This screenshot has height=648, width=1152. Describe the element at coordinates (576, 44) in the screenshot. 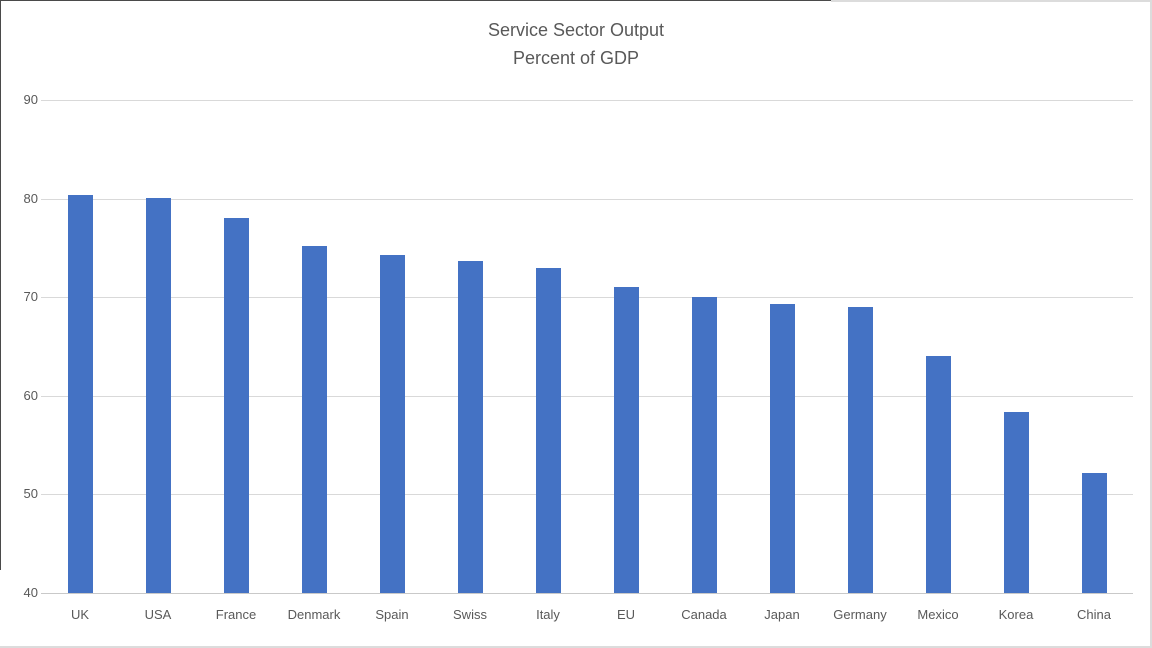

I see `chart-title-block: Service Sector Output Percent of GDP` at that location.